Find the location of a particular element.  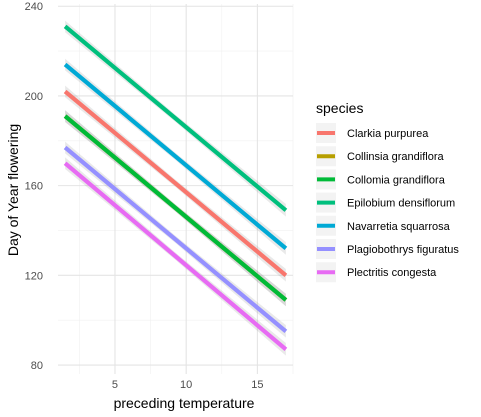

legend-label: Plectritis congesta is located at coordinates (392, 273).